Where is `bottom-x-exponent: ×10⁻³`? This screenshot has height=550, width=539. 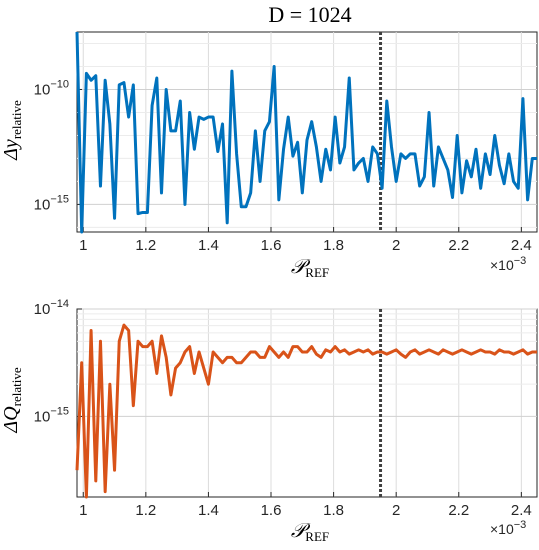
bottom-x-exponent: ×10⁻³ is located at coordinates (508, 528).